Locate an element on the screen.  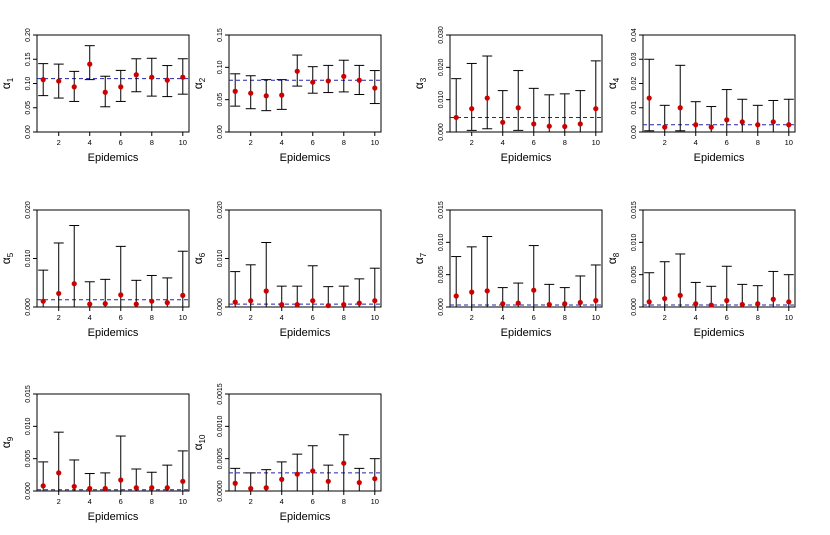
y-axis-label: α2 is located at coordinates (199, 83).